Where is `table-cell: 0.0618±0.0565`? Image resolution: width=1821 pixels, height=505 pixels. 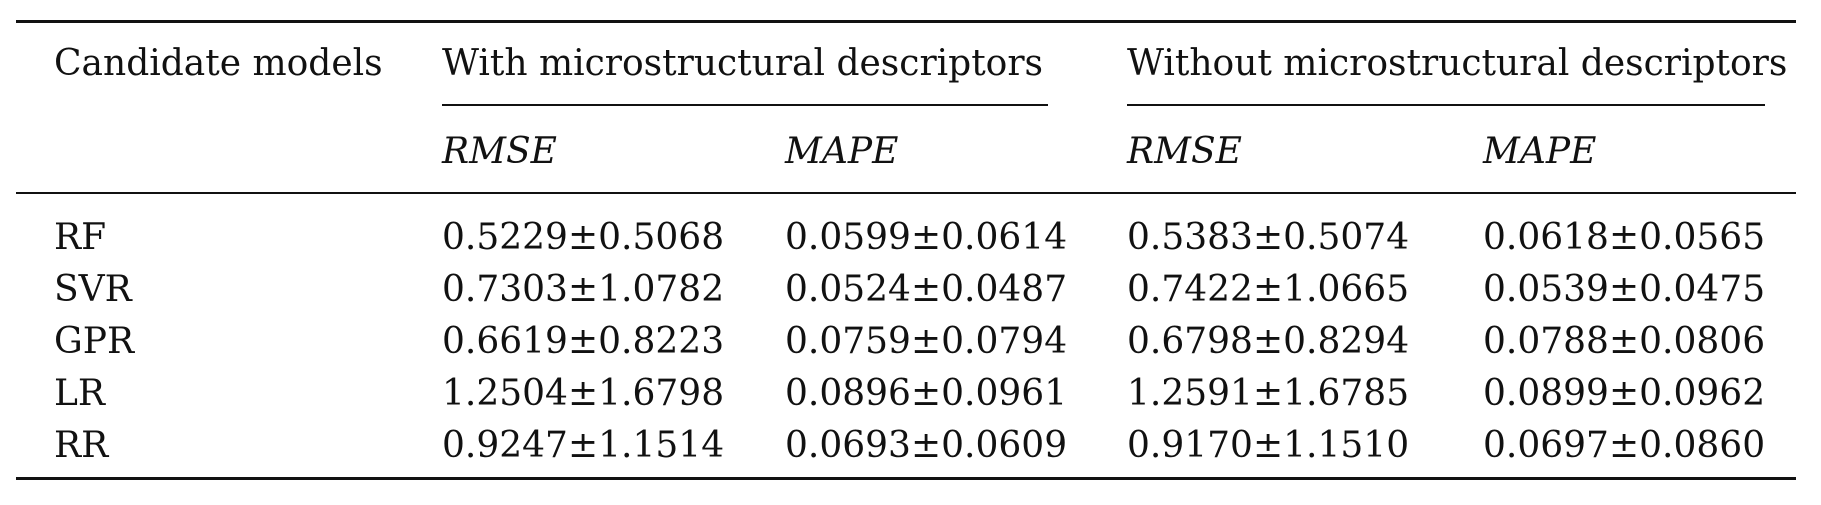 table-cell: 0.0618±0.0565 is located at coordinates (1624, 237).